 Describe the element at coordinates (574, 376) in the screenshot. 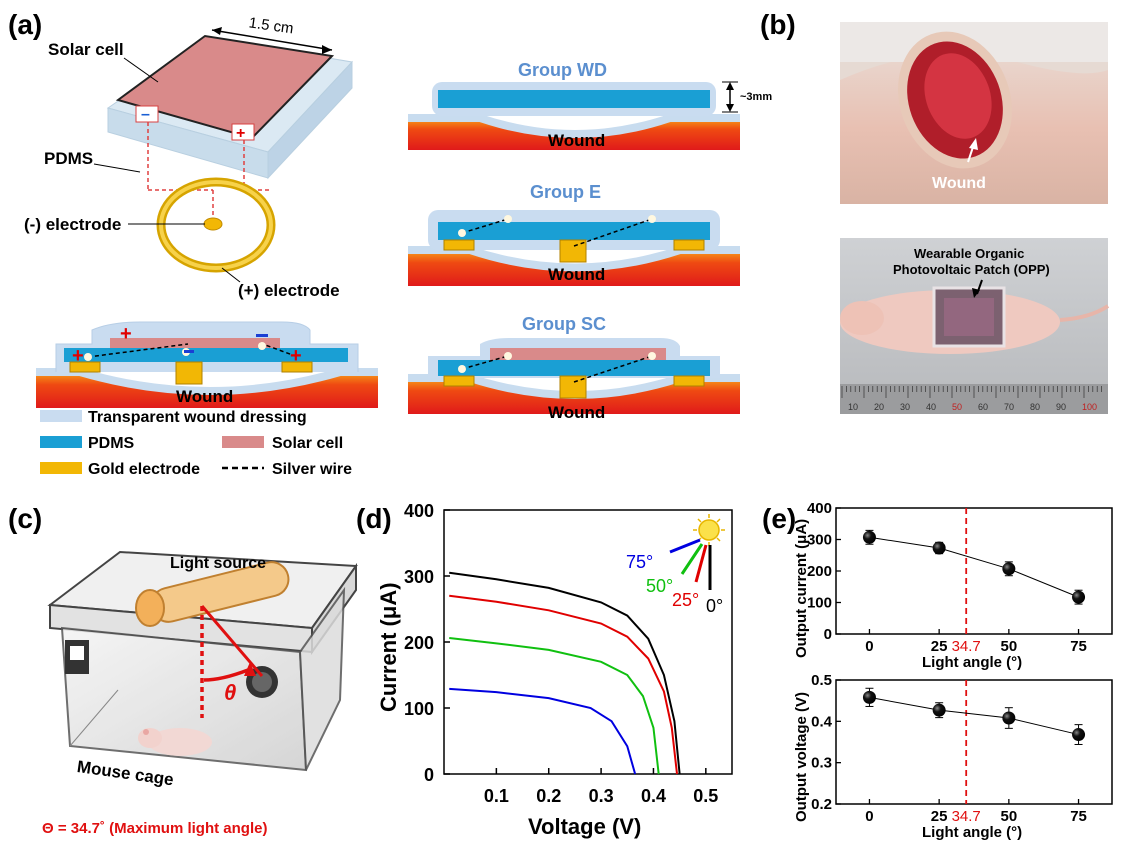

I see `cross-section-group-sc` at that location.